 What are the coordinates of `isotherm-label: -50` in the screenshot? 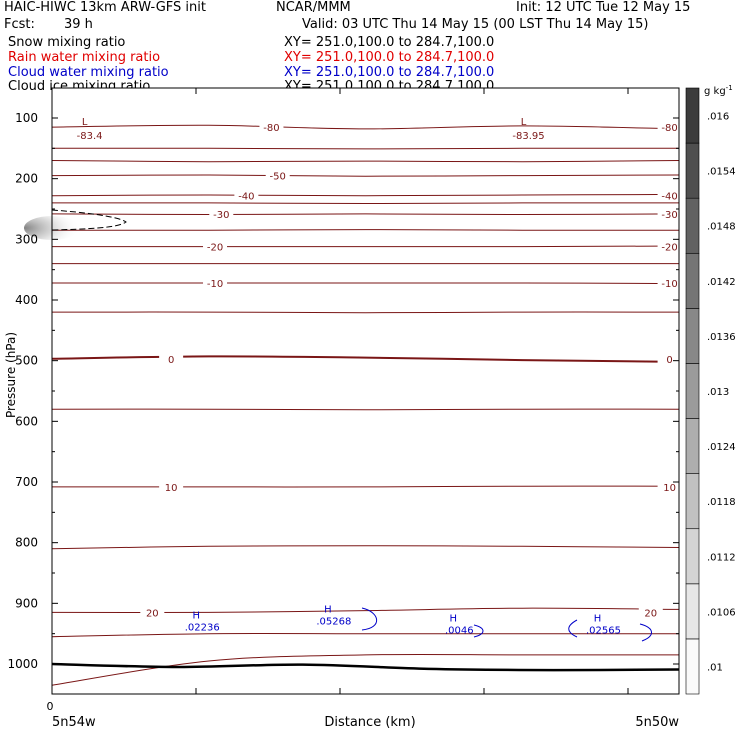 It's located at (278, 177).